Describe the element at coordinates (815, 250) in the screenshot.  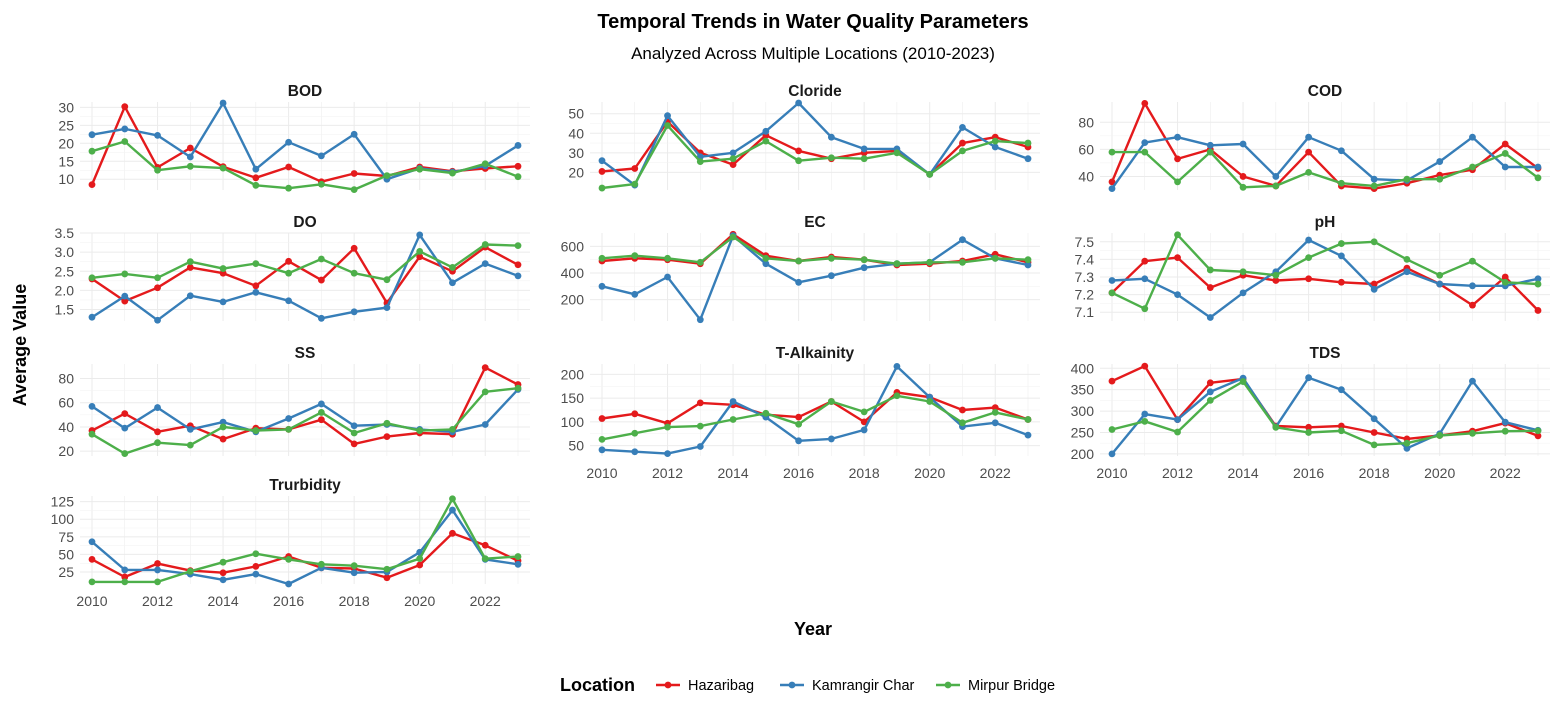
I see `series-mirpur-bridge` at that location.